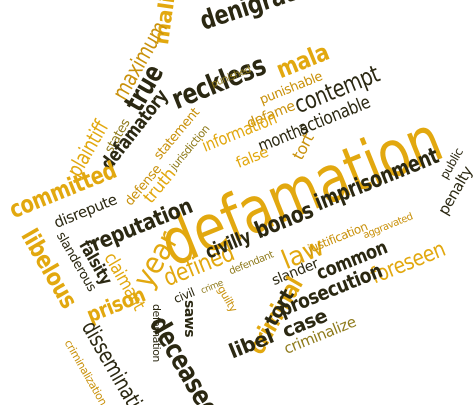 The height and width of the screenshot is (405, 474). Describe the element at coordinates (227, 299) in the screenshot. I see `word-guilty: guilty` at that location.